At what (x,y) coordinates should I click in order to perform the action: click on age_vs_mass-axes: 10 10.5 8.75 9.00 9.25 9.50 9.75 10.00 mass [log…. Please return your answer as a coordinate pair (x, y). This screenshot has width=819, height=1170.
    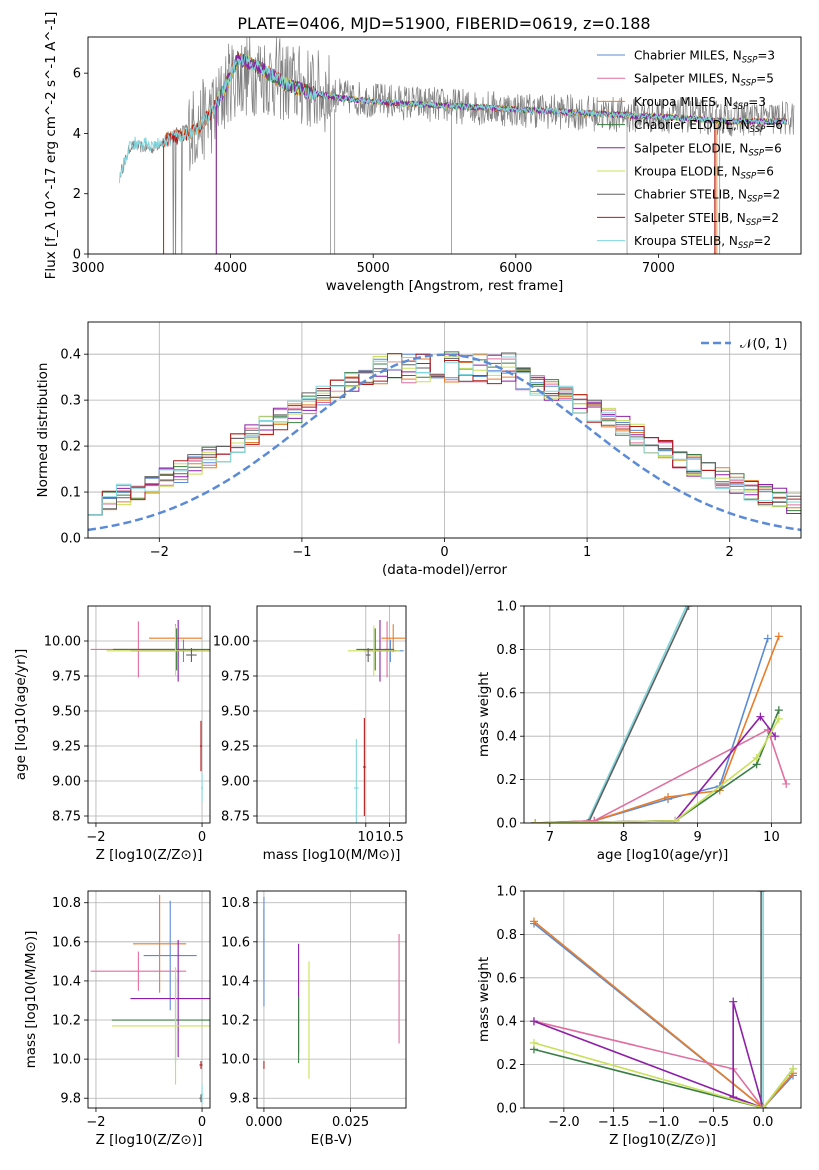
    Looking at the image, I should click on (310, 734).